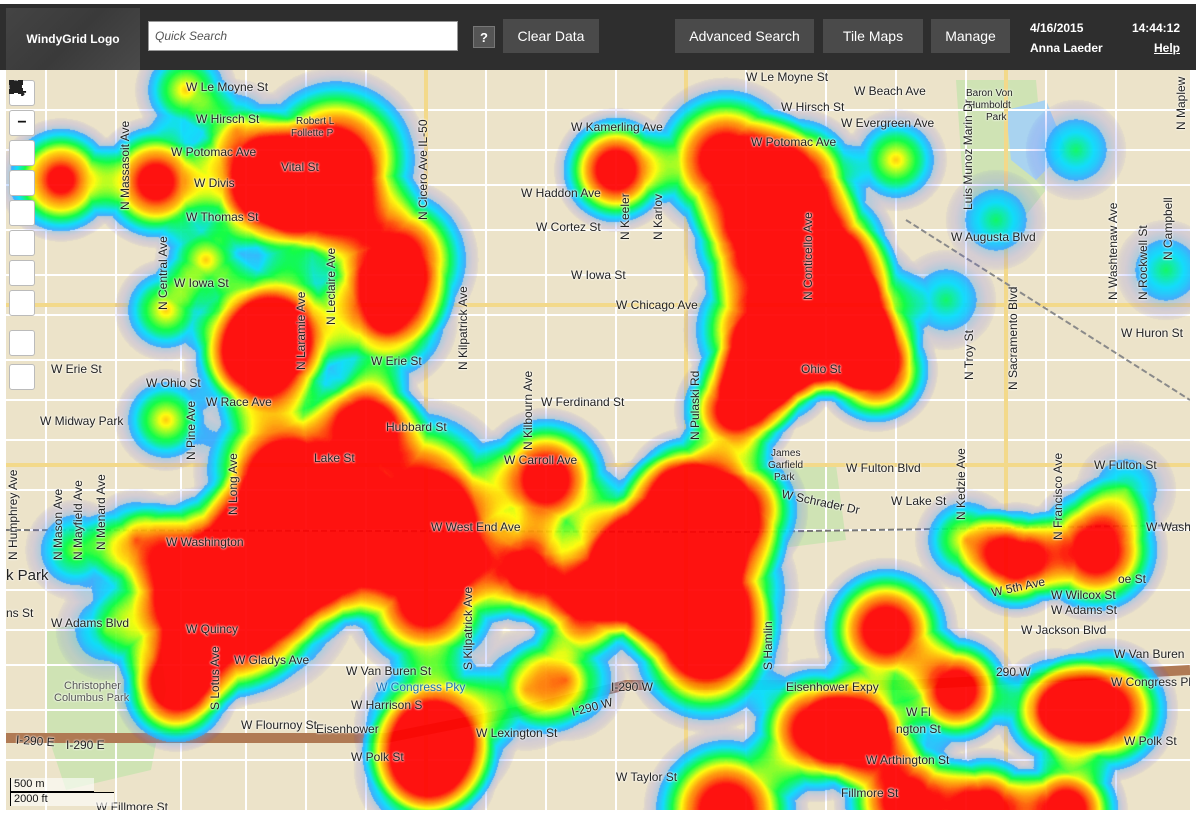  What do you see at coordinates (312, 133) in the screenshot?
I see `park-label: Follette P` at bounding box center [312, 133].